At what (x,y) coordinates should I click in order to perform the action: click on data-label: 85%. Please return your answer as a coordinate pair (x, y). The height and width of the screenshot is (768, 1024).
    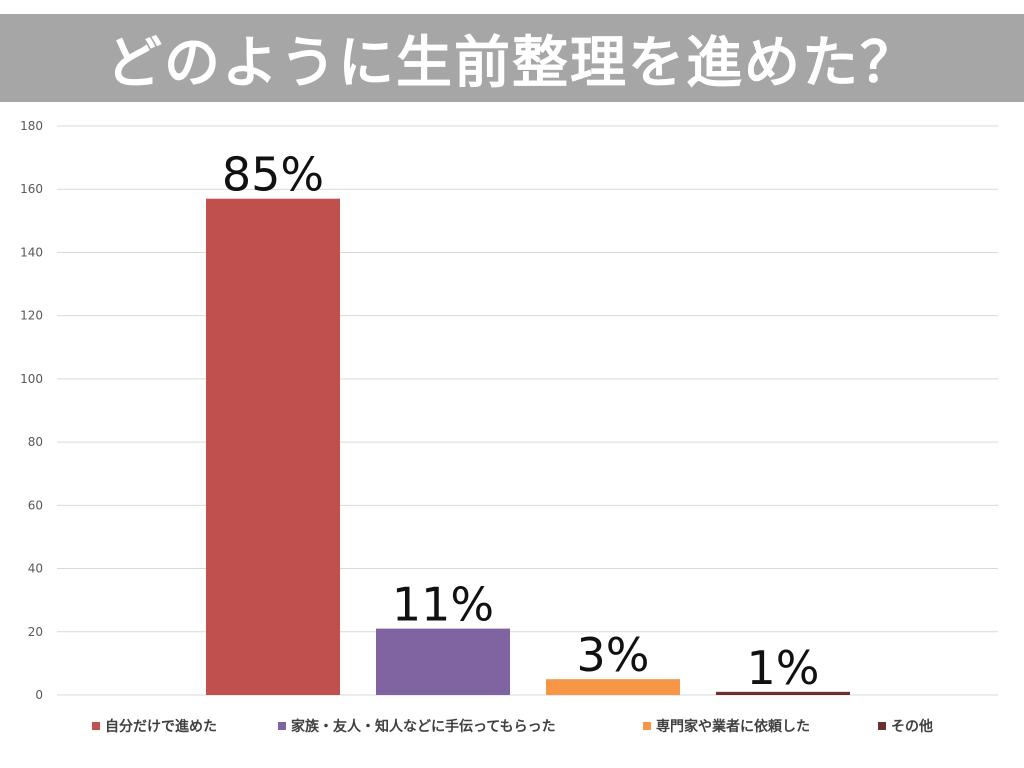
    Looking at the image, I should click on (273, 175).